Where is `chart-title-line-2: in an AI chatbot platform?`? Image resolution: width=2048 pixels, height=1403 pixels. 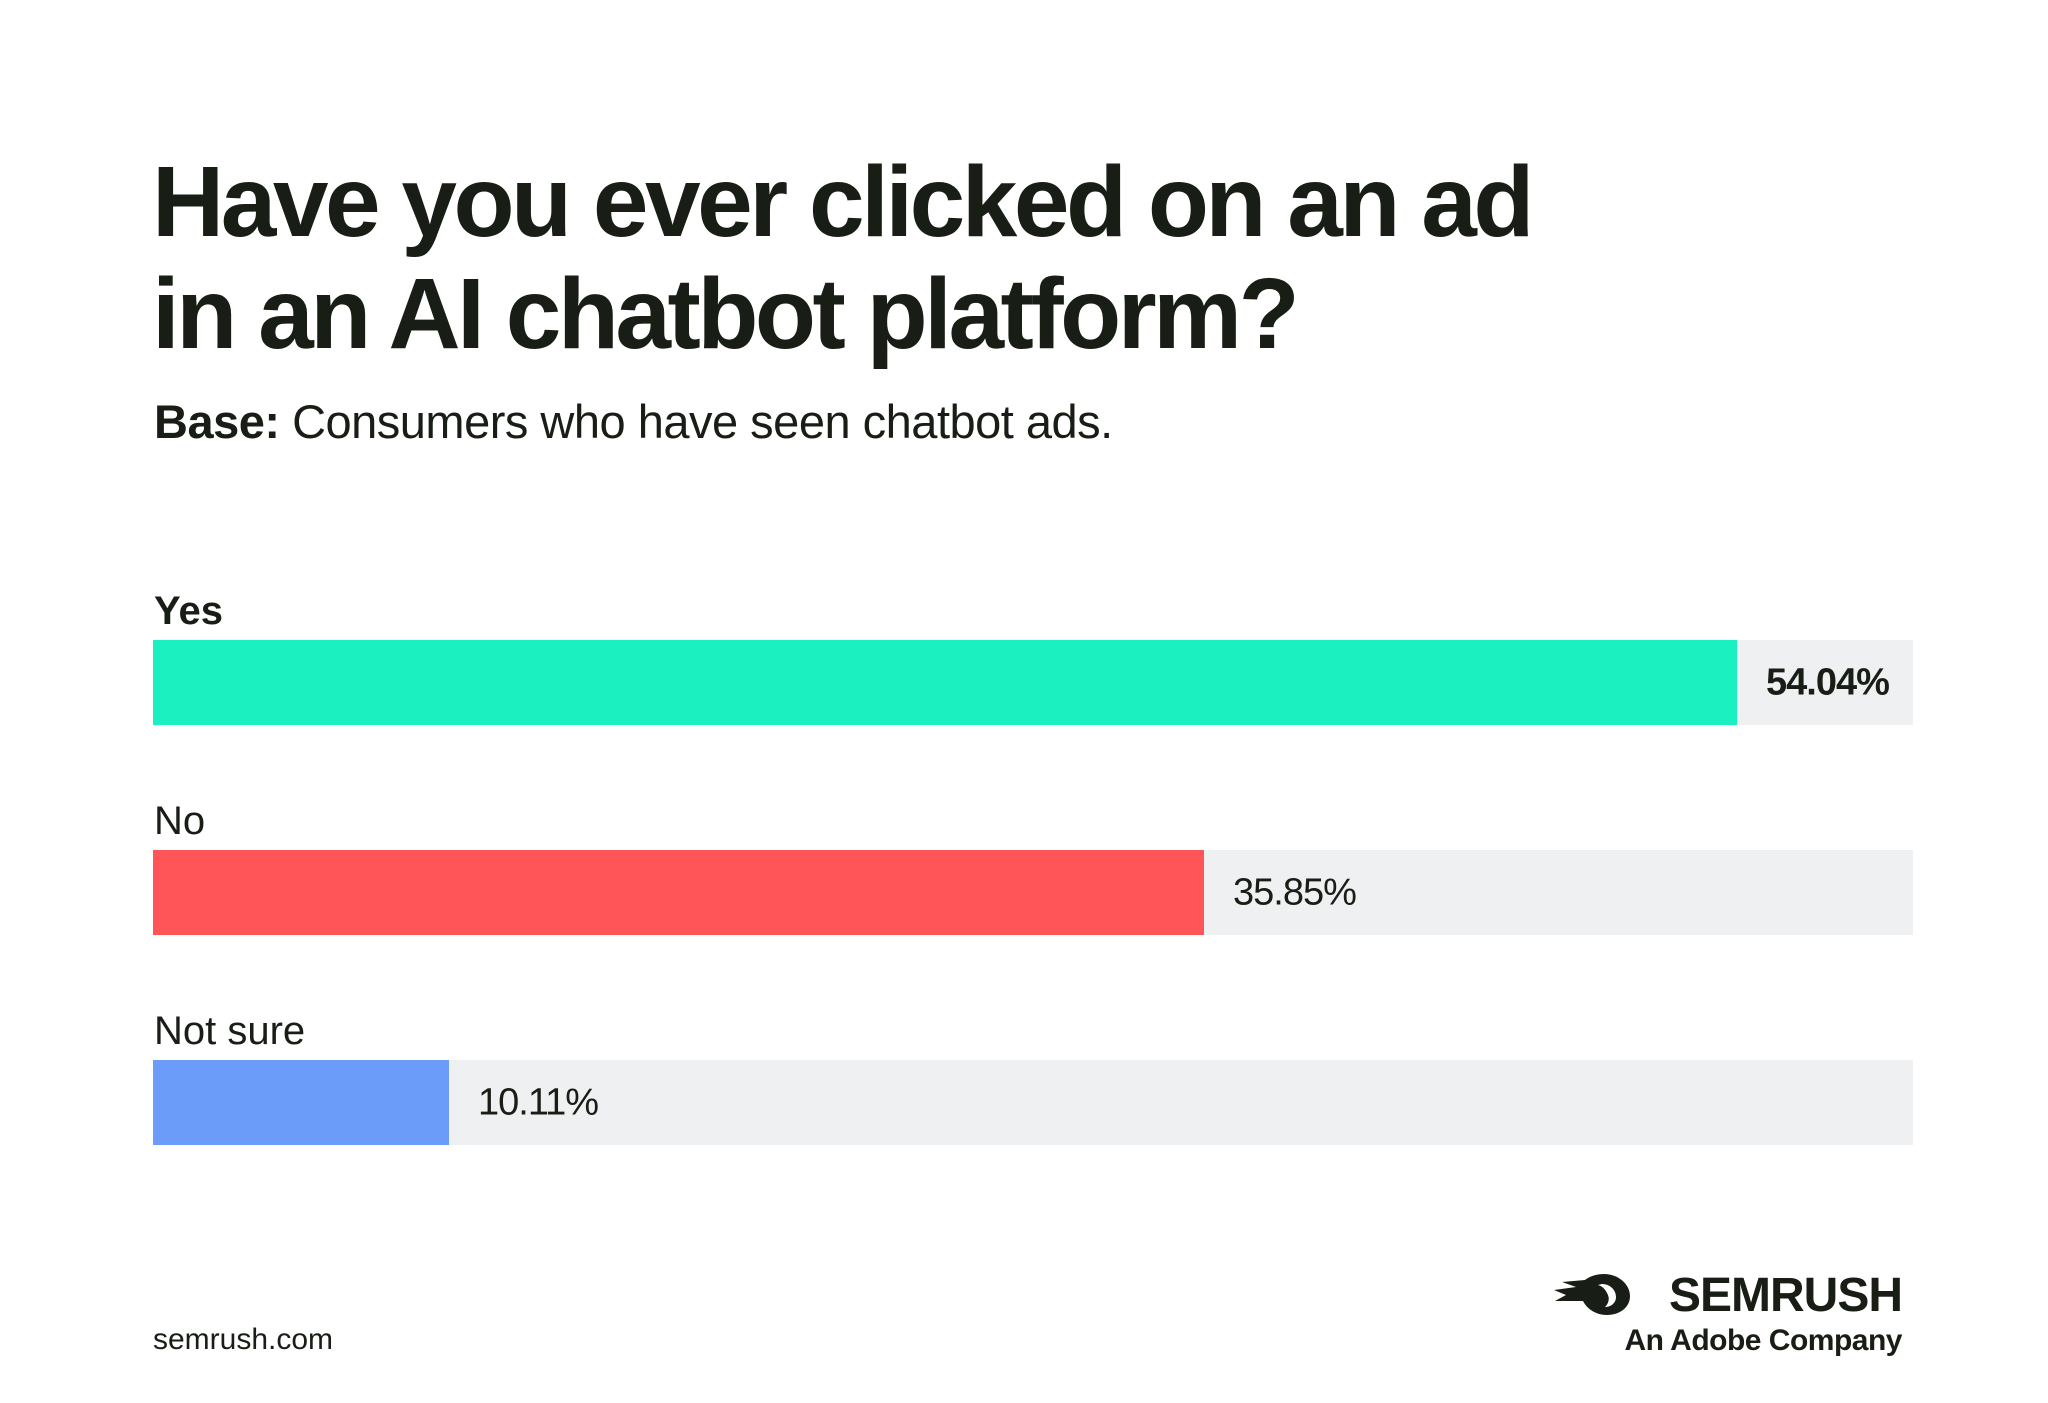
chart-title-line-2: in an AI chatbot platform? is located at coordinates (726, 314).